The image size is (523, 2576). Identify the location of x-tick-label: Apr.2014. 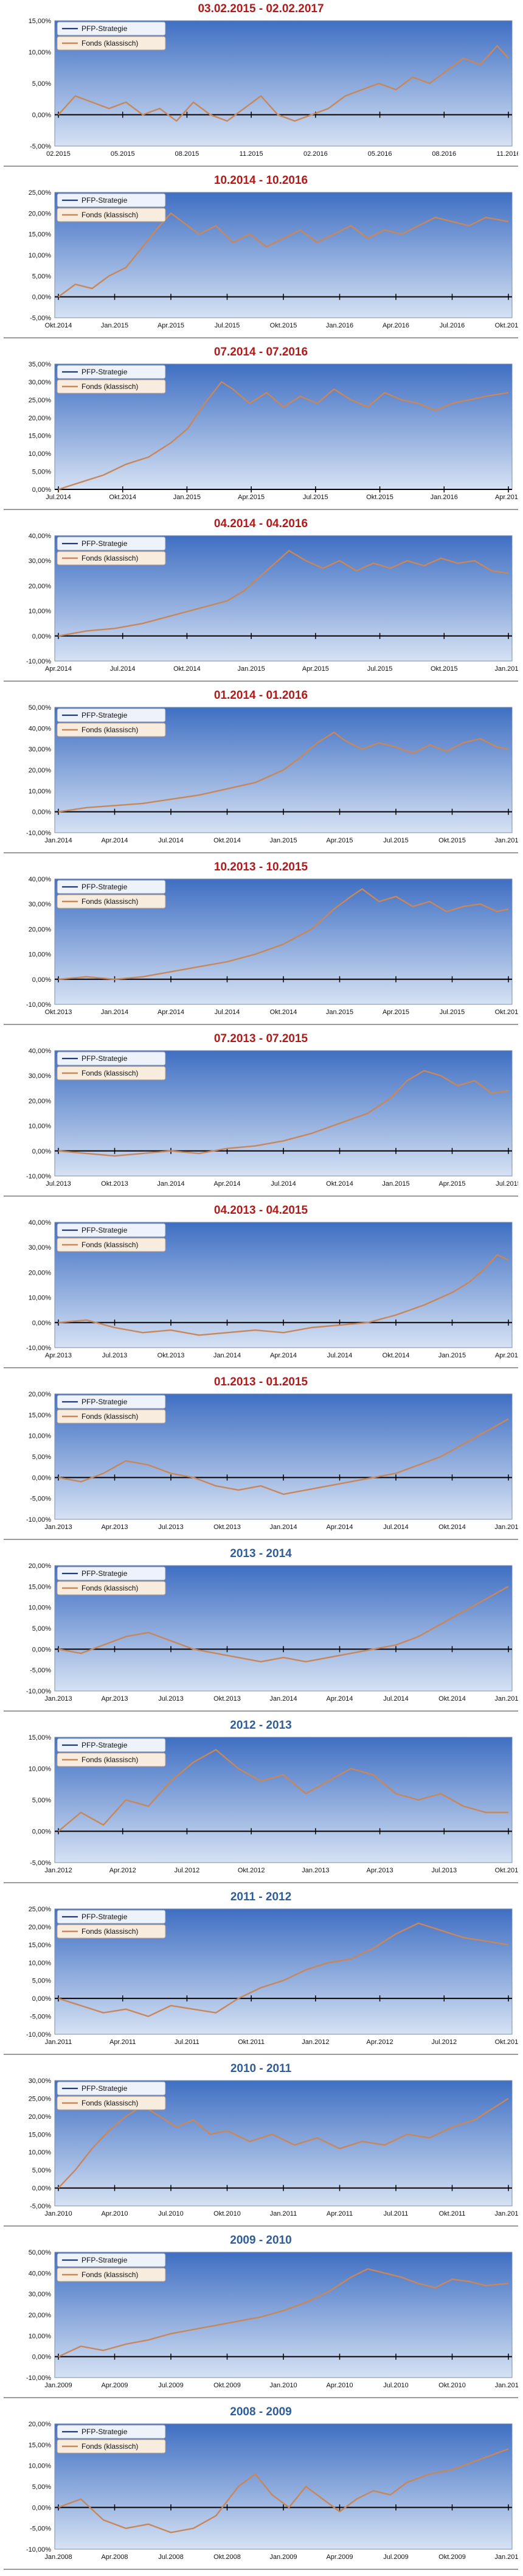
(339, 1528).